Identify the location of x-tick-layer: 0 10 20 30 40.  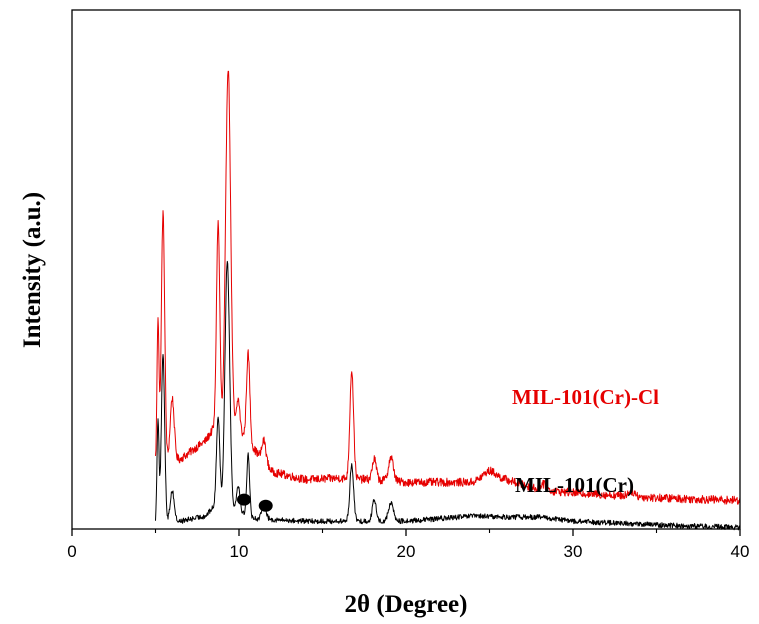
(408, 545).